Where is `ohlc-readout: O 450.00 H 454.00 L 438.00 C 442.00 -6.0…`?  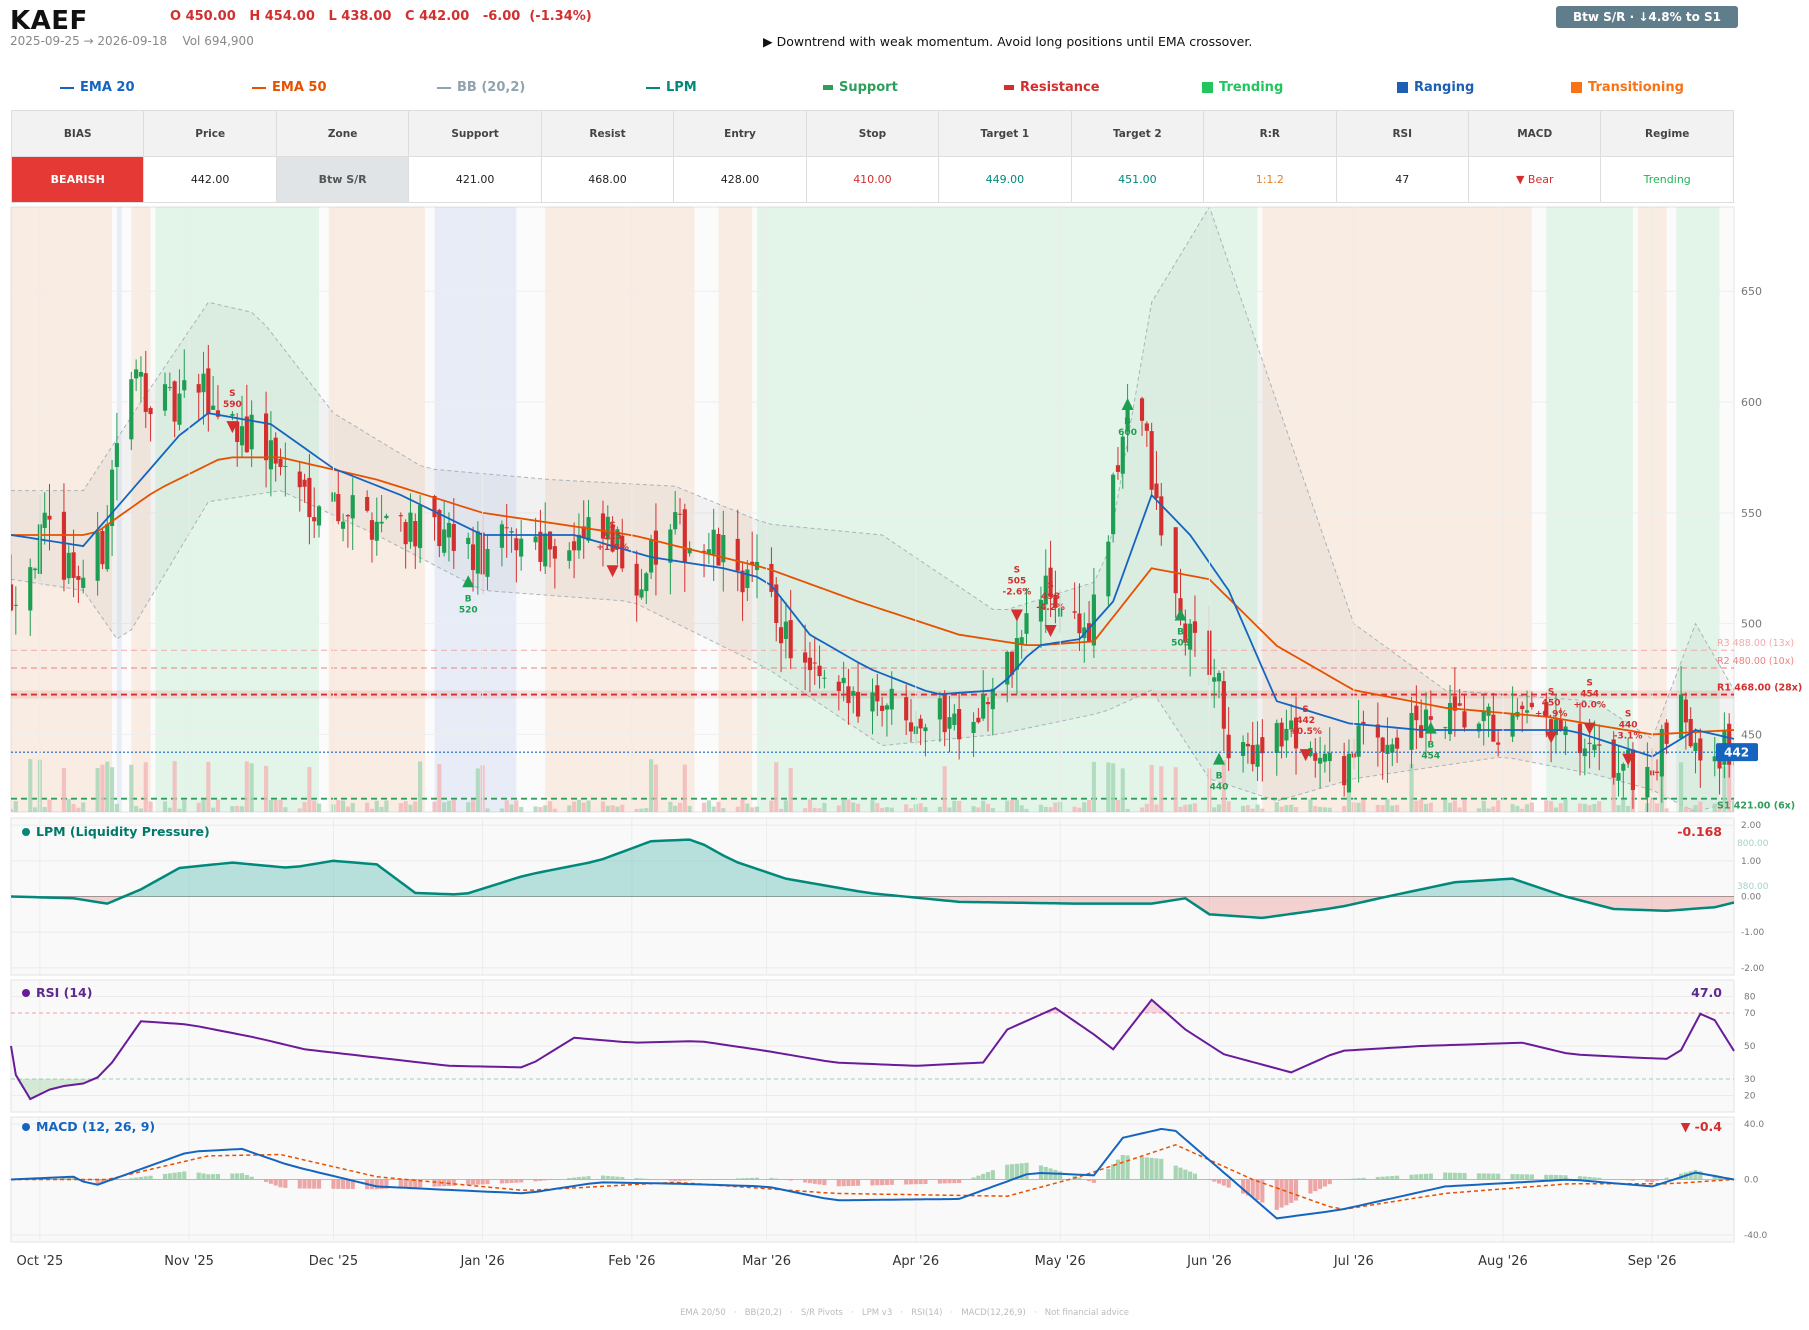
ohlc-readout: O 450.00 H 454.00 L 438.00 C 442.00 -6.0… is located at coordinates (381, 16).